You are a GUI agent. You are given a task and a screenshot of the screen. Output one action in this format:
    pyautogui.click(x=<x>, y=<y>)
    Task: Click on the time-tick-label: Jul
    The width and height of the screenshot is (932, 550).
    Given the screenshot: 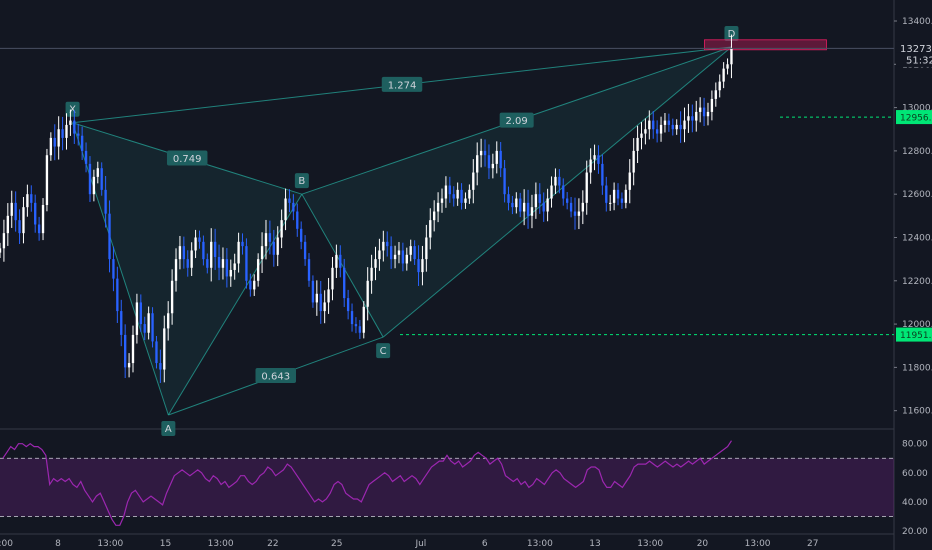 What is the action you would take?
    pyautogui.click(x=420, y=544)
    